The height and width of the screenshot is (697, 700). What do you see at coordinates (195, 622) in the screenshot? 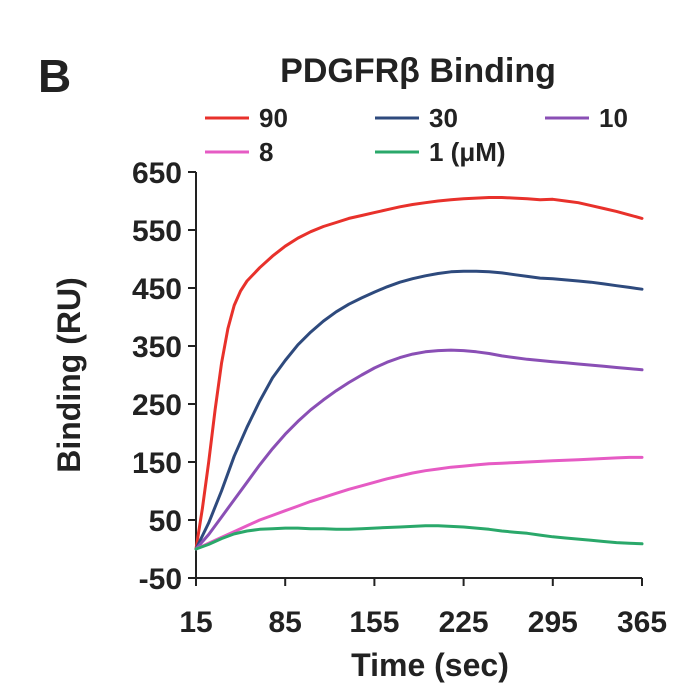
I see `x-tick-label: 15` at bounding box center [195, 622].